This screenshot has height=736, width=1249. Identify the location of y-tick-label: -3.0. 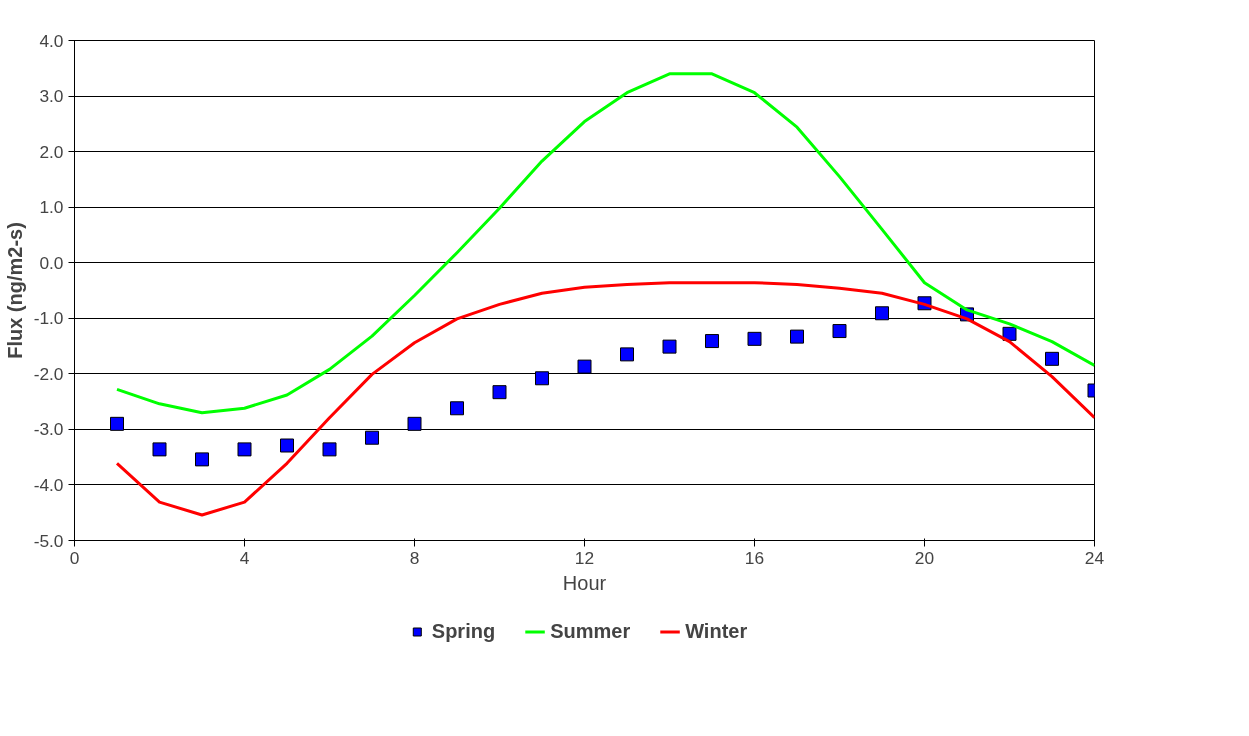
(48, 429).